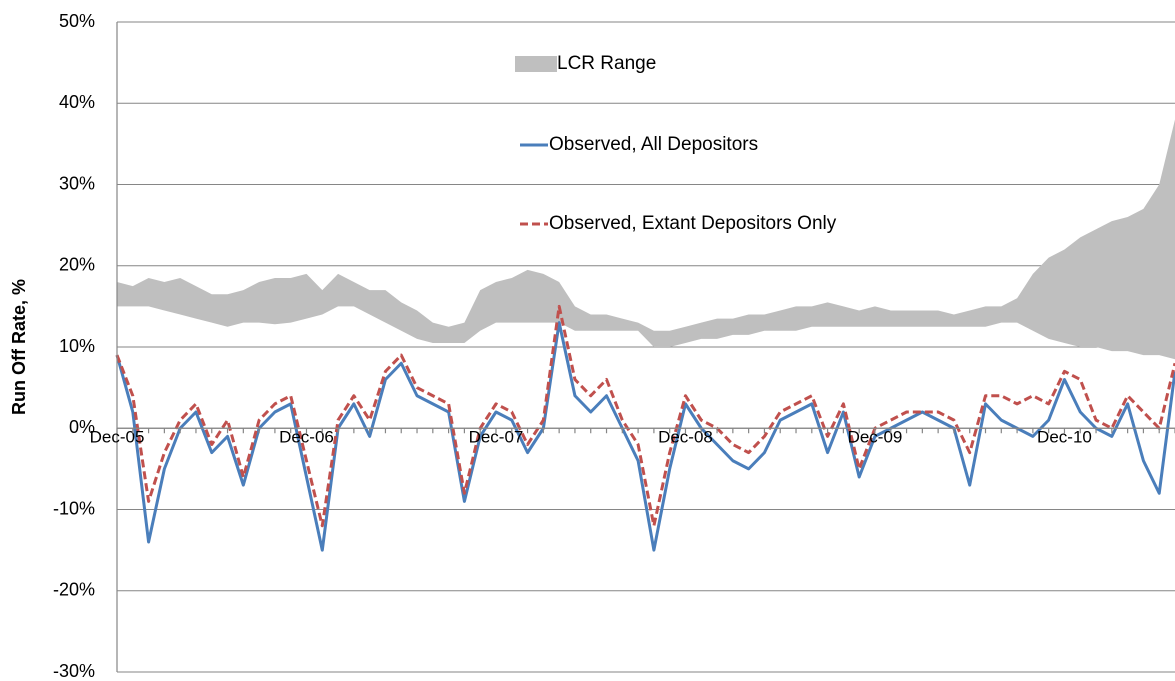 The width and height of the screenshot is (1175, 681). What do you see at coordinates (536, 64) in the screenshot?
I see `legend-swatch` at bounding box center [536, 64].